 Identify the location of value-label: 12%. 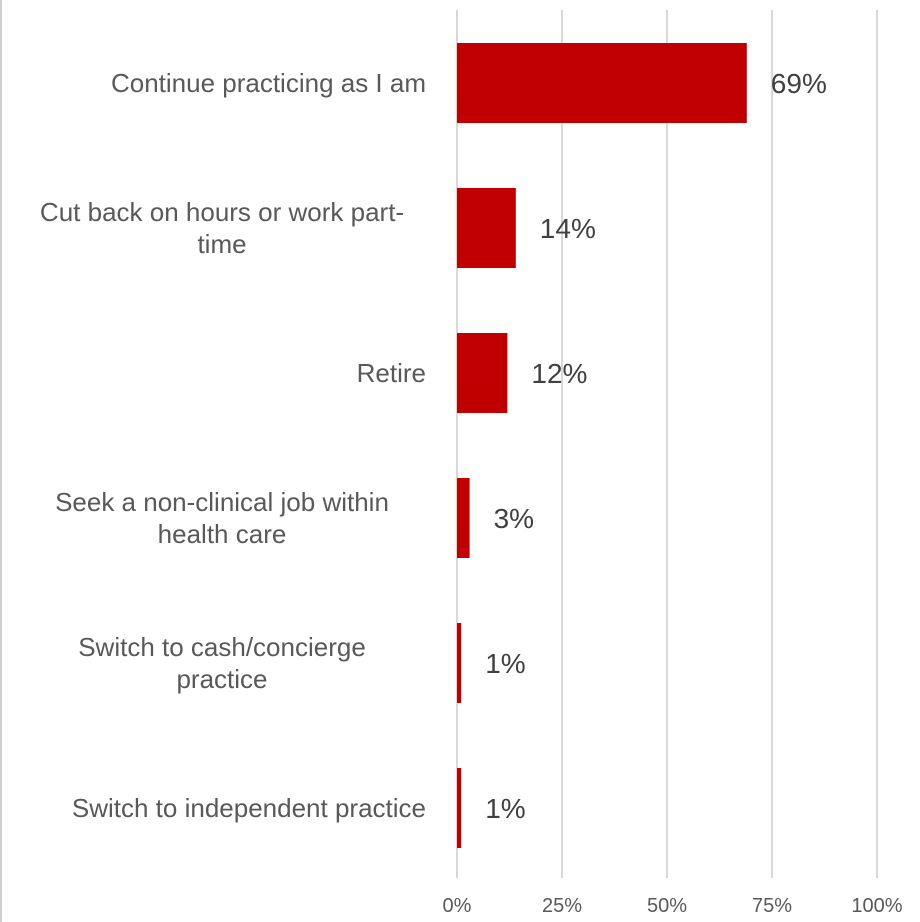
(559, 373).